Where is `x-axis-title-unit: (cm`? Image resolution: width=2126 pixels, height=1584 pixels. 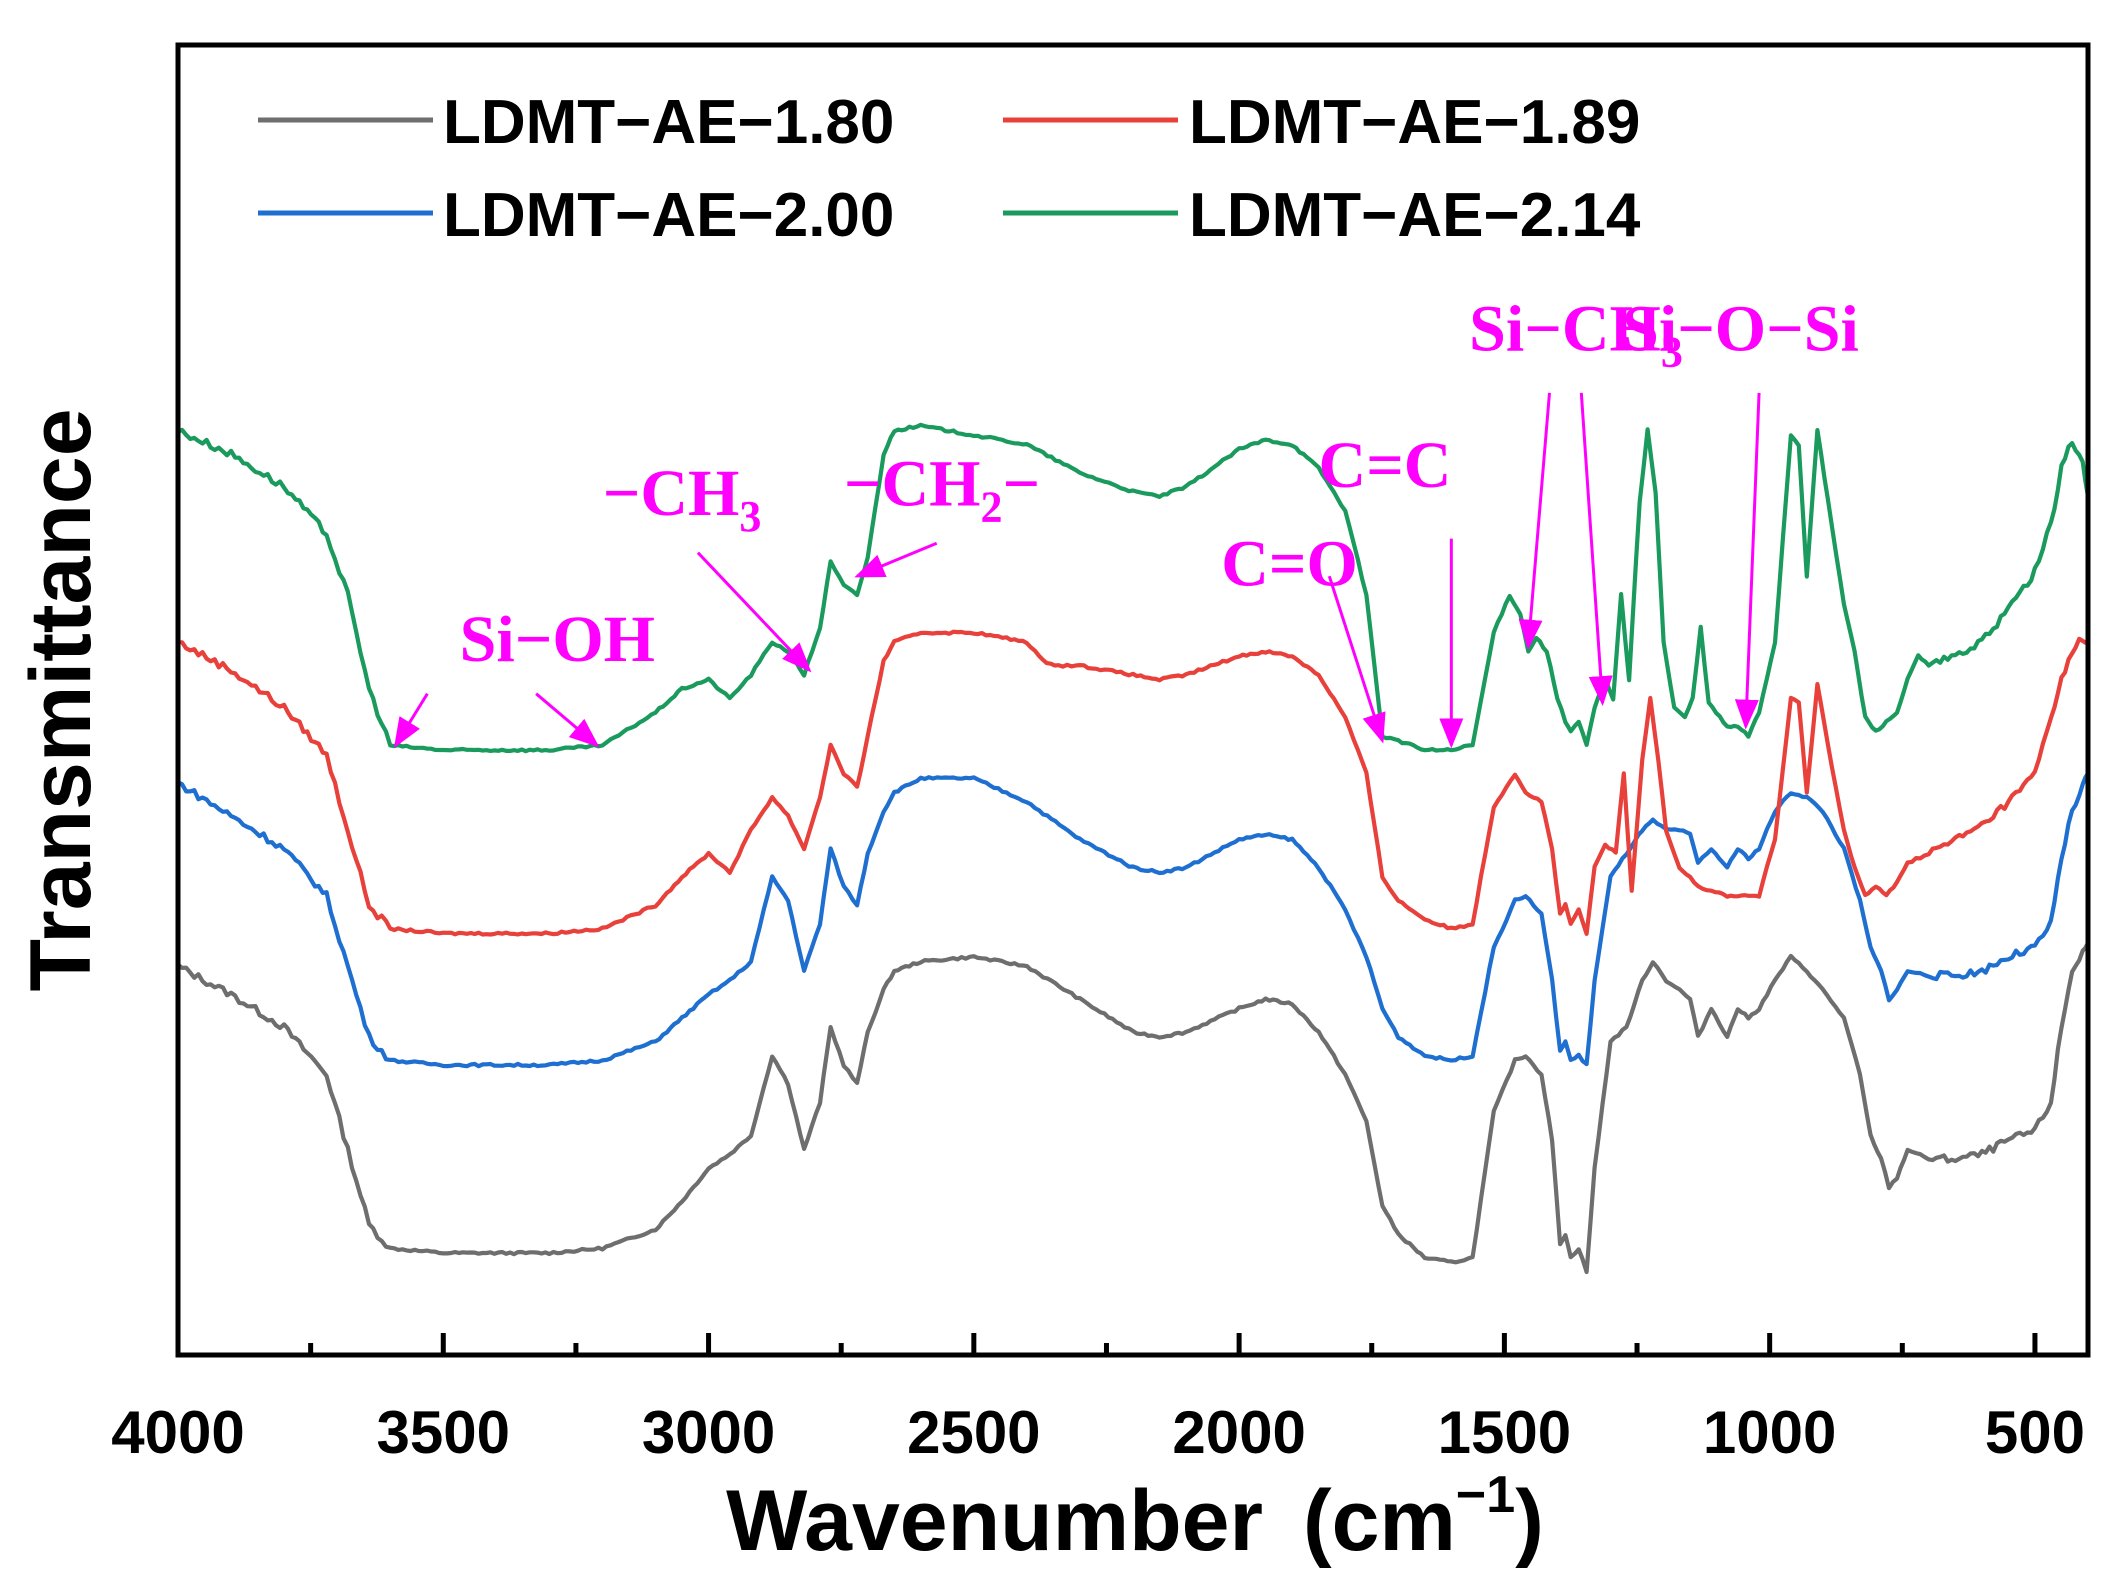 x-axis-title-unit: (cm is located at coordinates (1379, 1521).